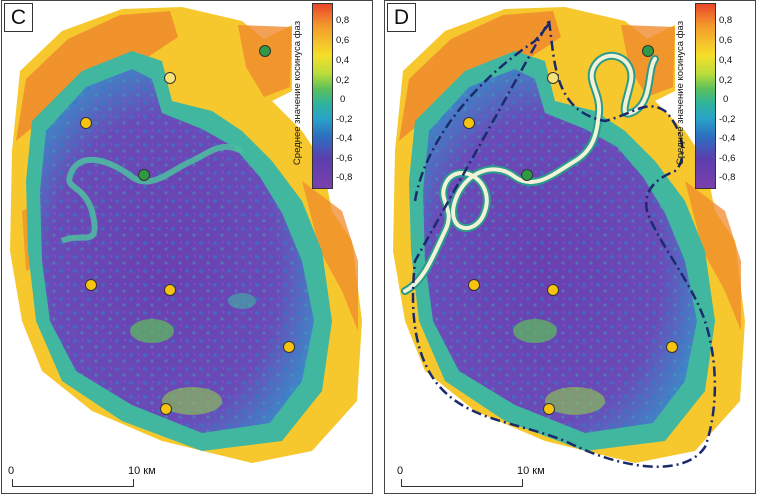  Describe the element at coordinates (152, 193) in the screenshot. I see `channel-trace` at that location.